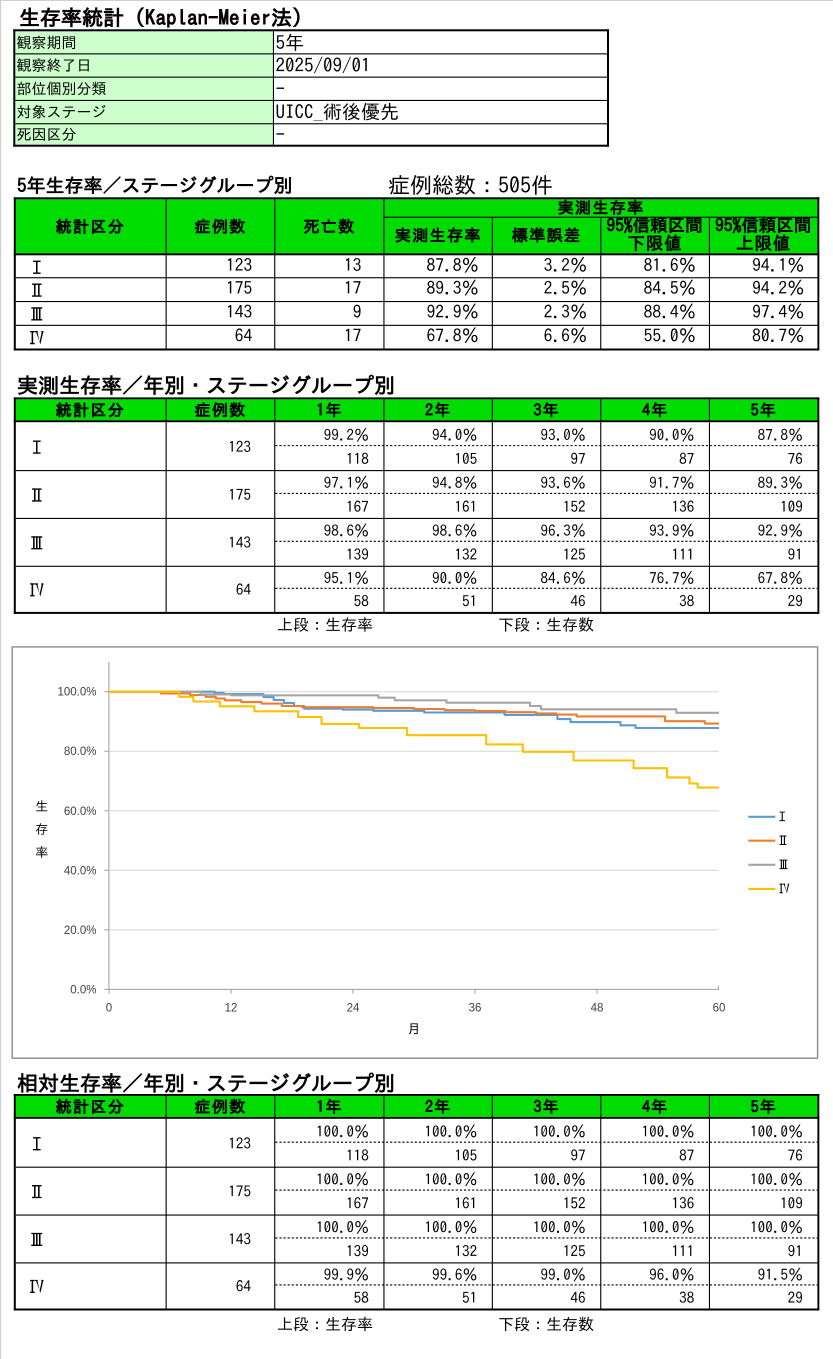 The width and height of the screenshot is (833, 1359). I want to click on svg-text: 80.0%, so click(80, 752).